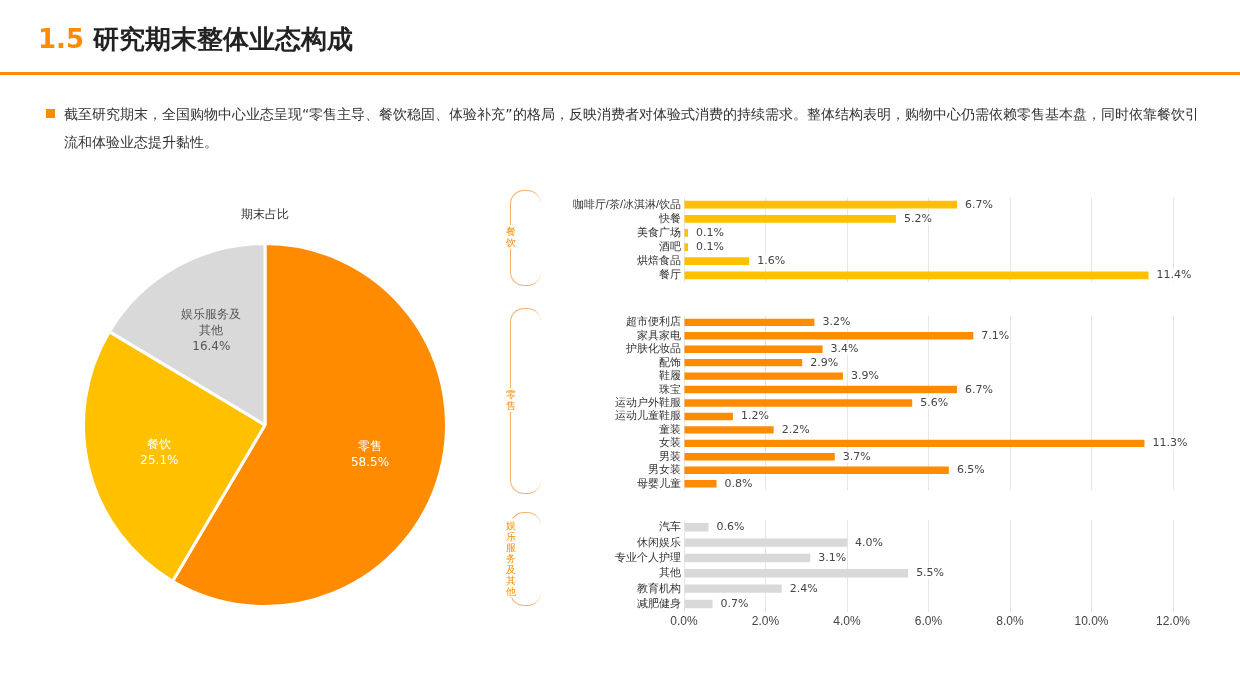  What do you see at coordinates (648, 556) in the screenshot?
I see `y-tick-label: 专业个人护理` at bounding box center [648, 556].